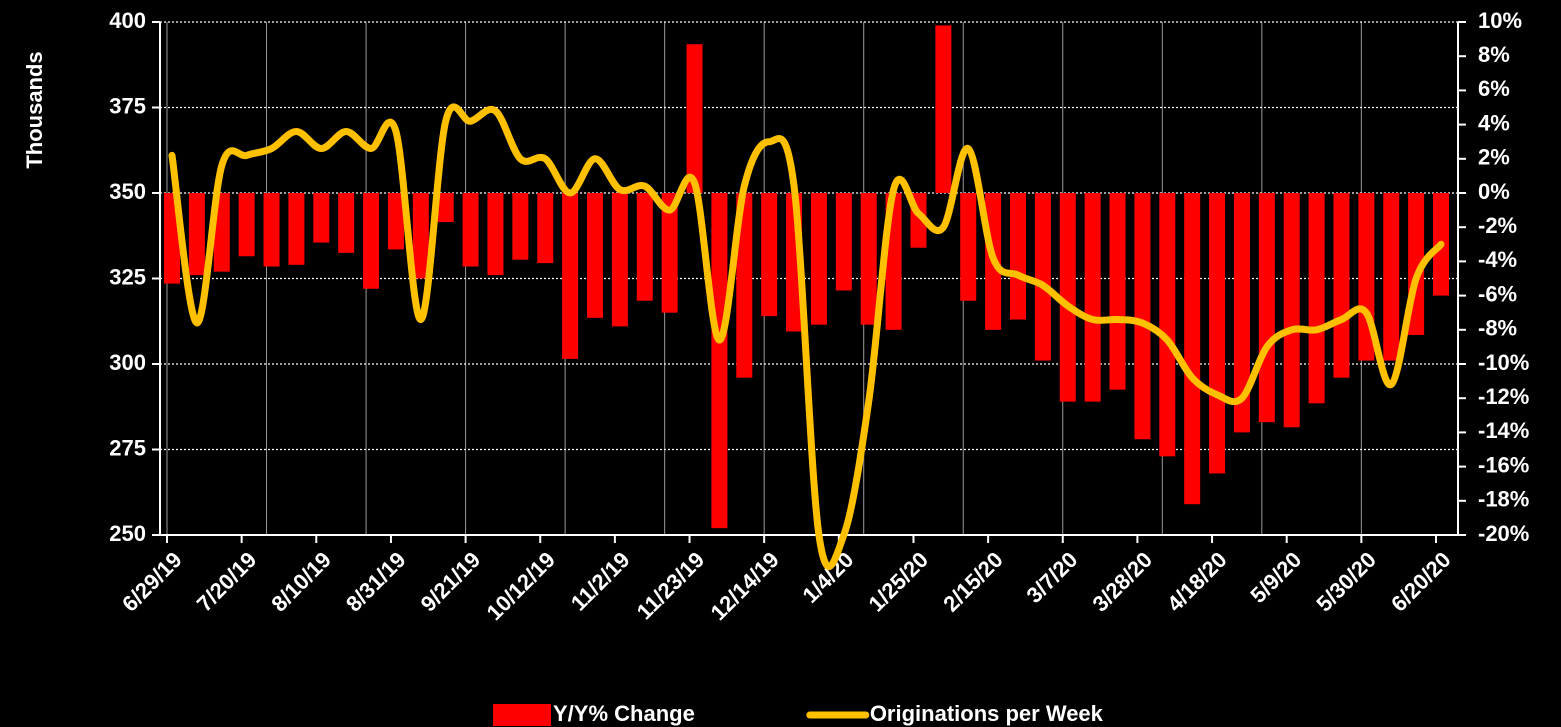 Image resolution: width=1561 pixels, height=727 pixels. I want to click on y-tick-label: 325, so click(127, 276).